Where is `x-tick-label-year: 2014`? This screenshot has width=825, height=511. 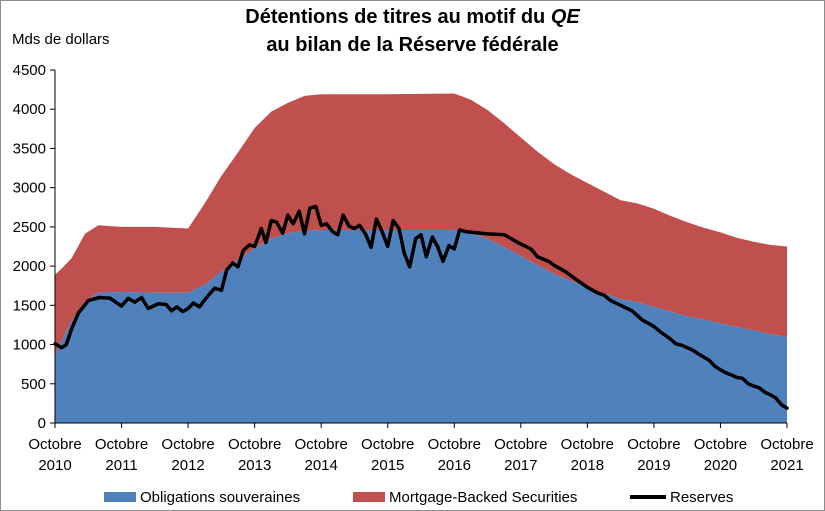 x-tick-label-year: 2014 is located at coordinates (320, 465).